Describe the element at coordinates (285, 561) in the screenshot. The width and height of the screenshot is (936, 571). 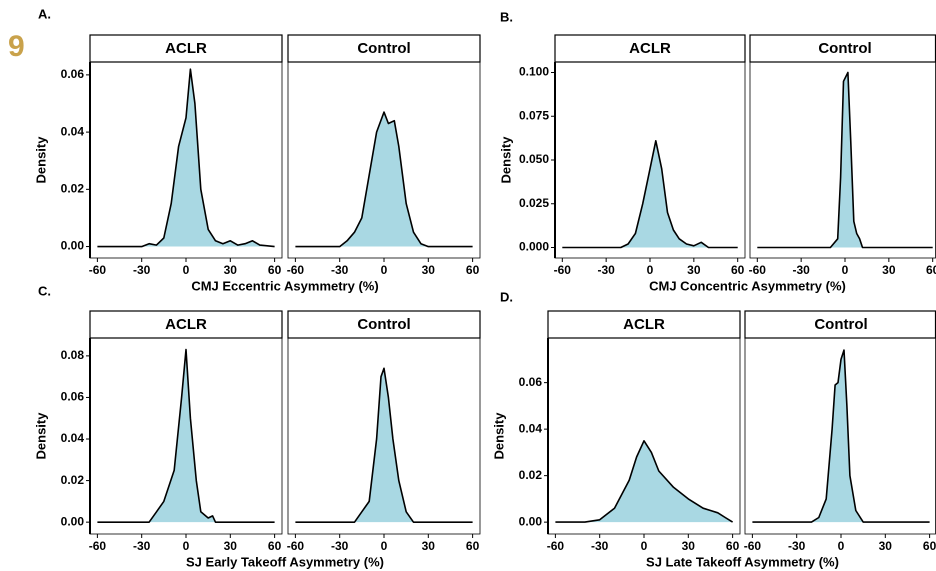
I see `x-axis-label: SJ Early Takeoff Asymmetry (%)` at that location.